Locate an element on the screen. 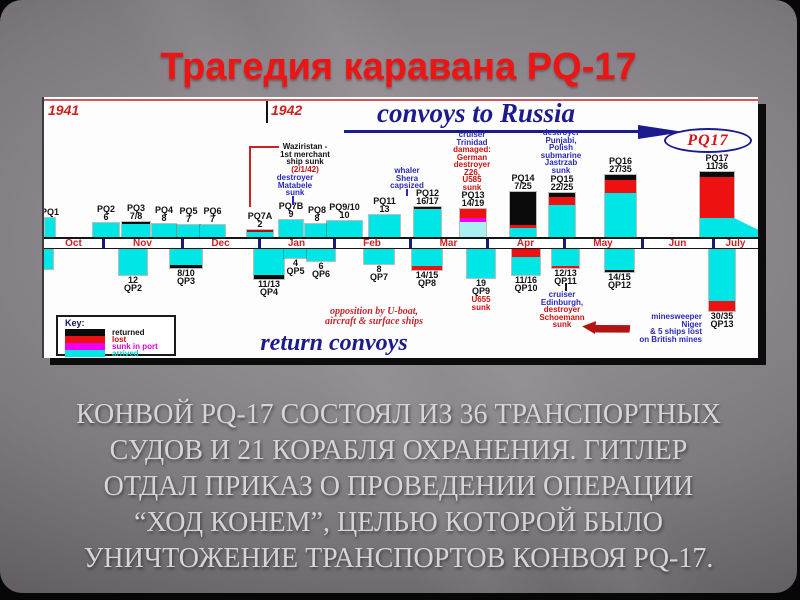  bar-label-line: QP9 is located at coordinates (481, 291).